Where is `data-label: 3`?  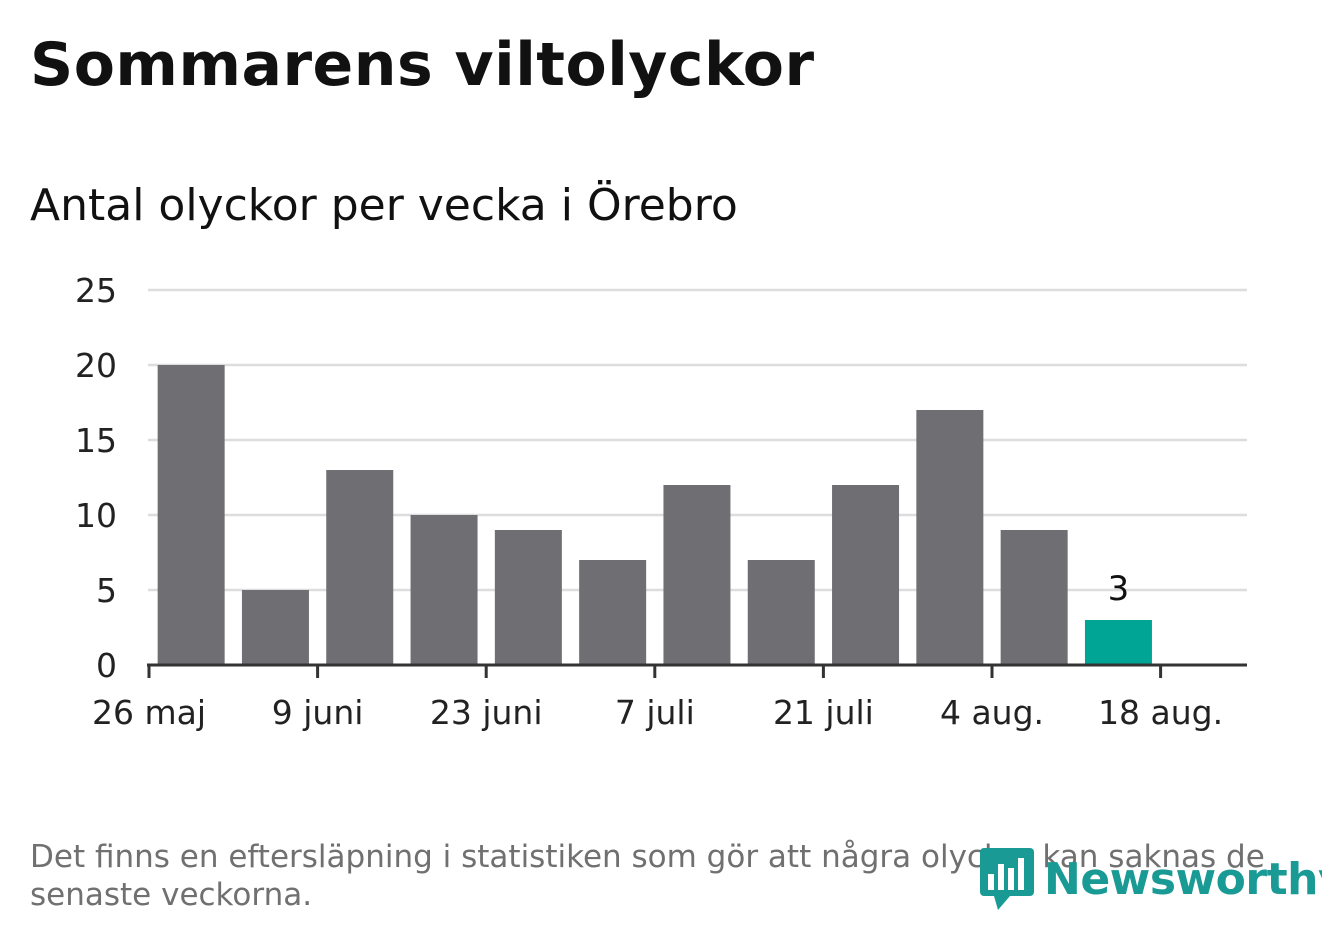 data-label: 3 is located at coordinates (1119, 589).